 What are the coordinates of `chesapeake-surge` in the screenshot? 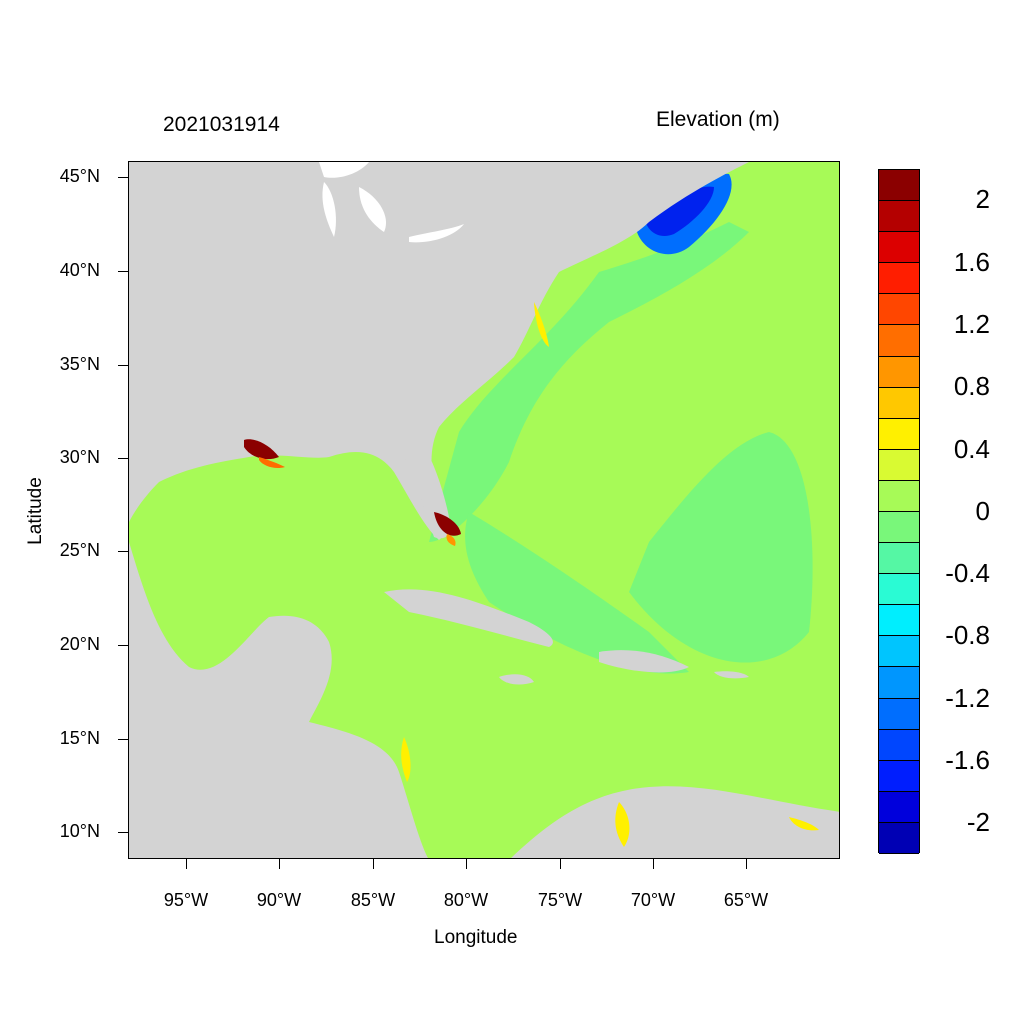 It's located at (541, 324).